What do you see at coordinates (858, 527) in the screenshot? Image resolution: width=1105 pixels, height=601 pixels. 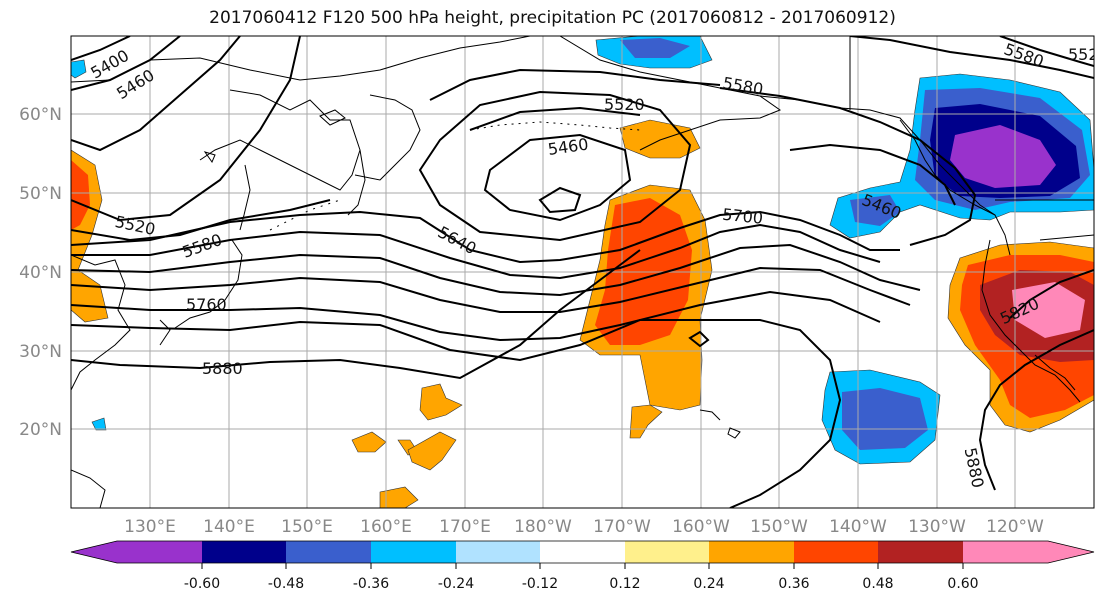 I see `lon-label: 140°W` at bounding box center [858, 527].